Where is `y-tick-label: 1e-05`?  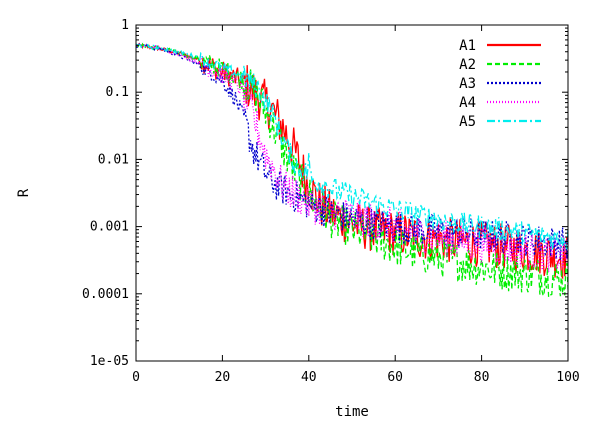
y-tick-label: 1e-05 is located at coordinates (109, 361).